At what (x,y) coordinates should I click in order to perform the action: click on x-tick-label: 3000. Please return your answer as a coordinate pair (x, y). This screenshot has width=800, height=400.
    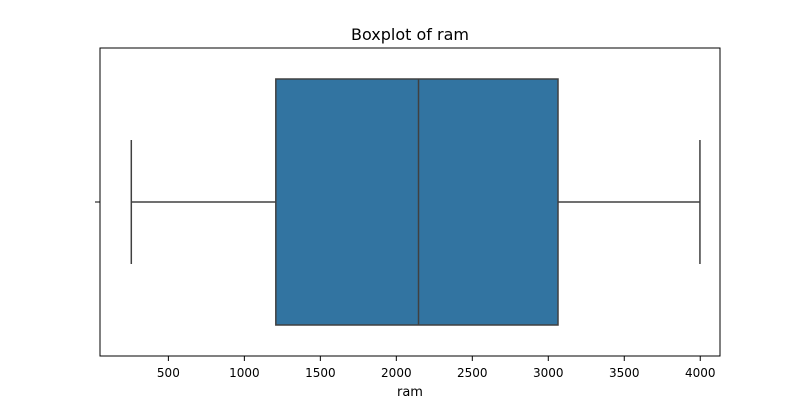
    Looking at the image, I should click on (548, 373).